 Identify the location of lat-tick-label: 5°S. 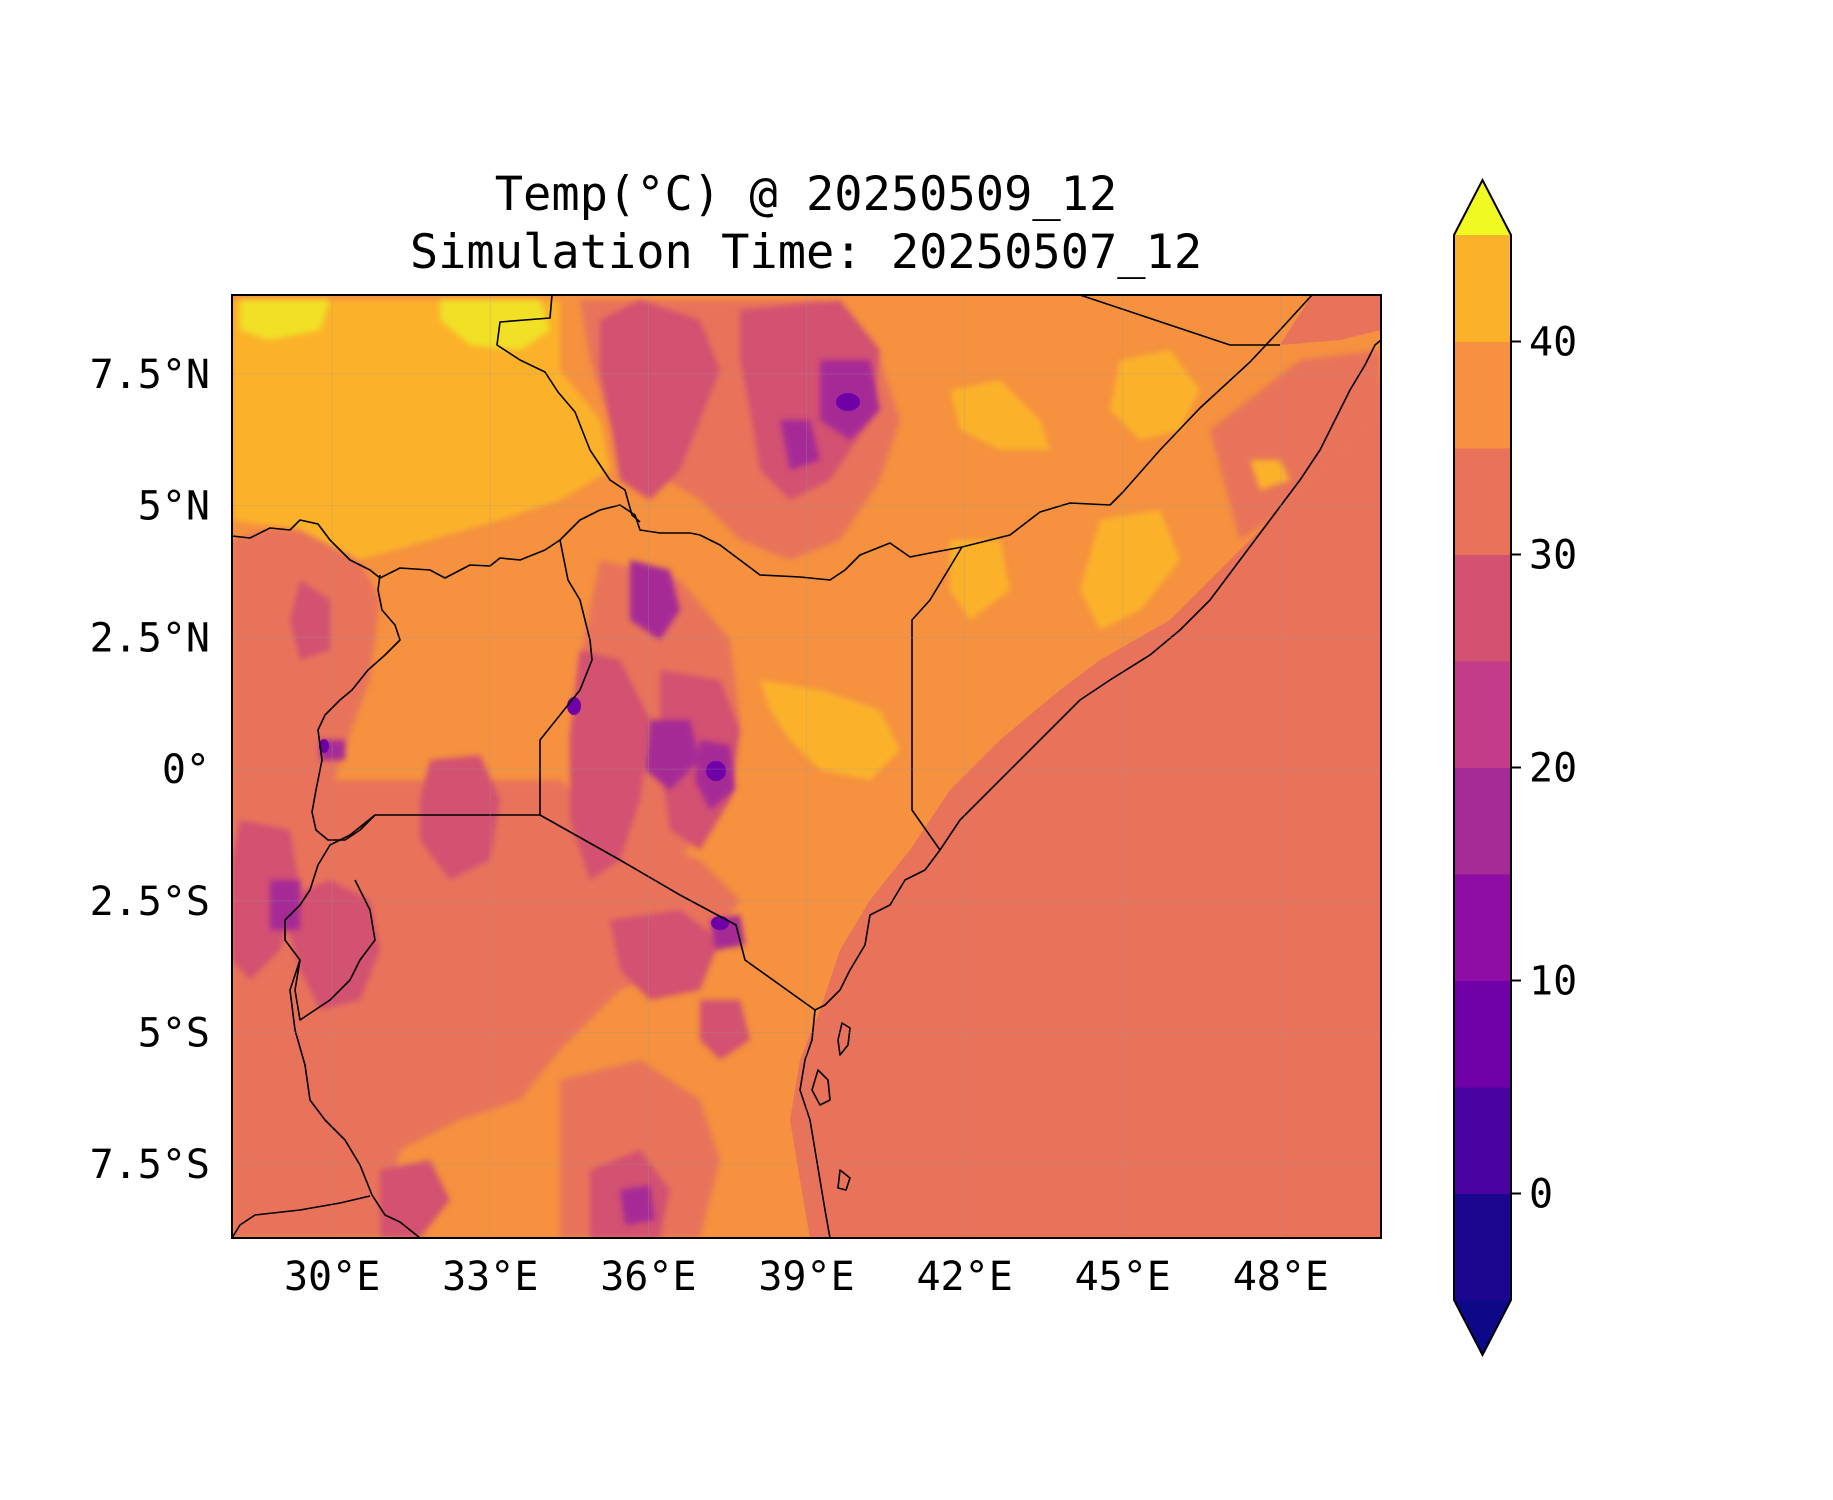
(174, 1034).